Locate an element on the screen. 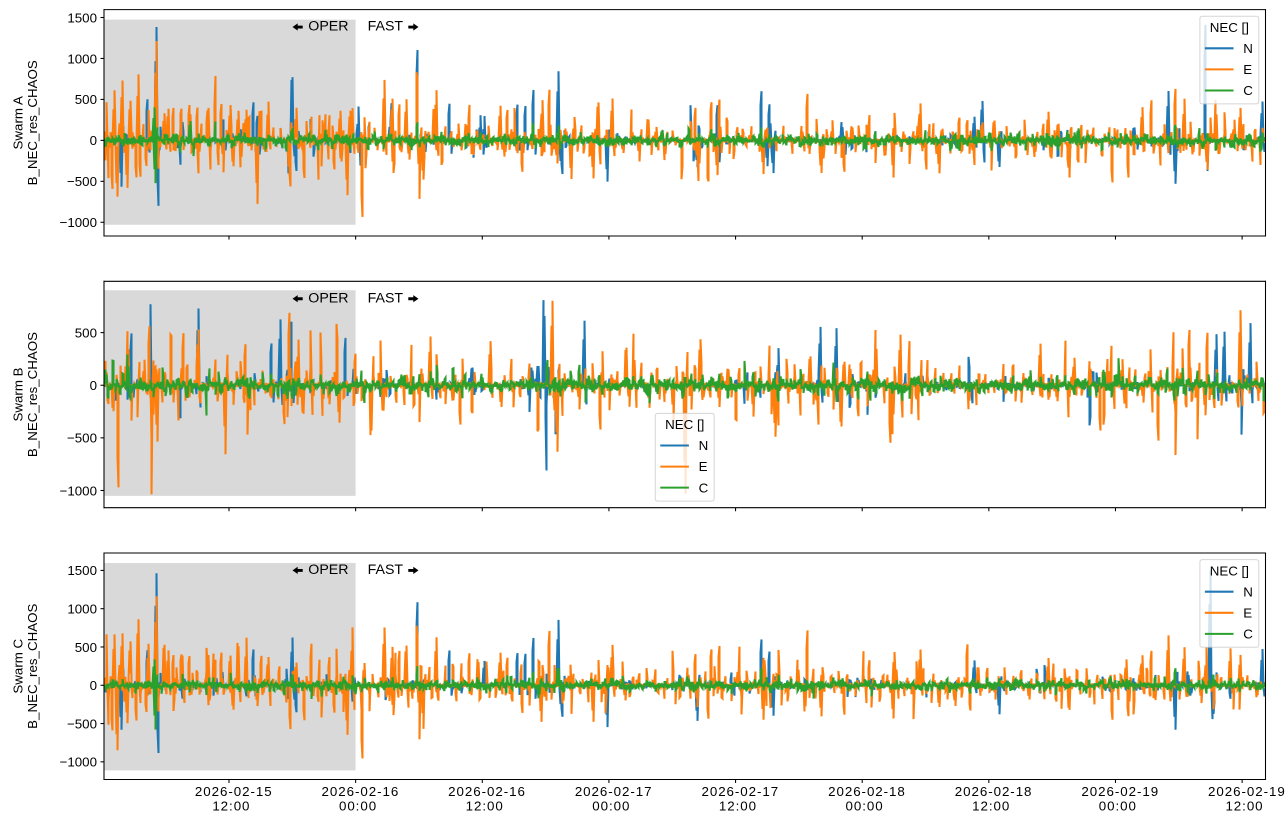 Image resolution: width=1288 pixels, height=829 pixels. svg-text: Swarm A is located at coordinates (17, 122).